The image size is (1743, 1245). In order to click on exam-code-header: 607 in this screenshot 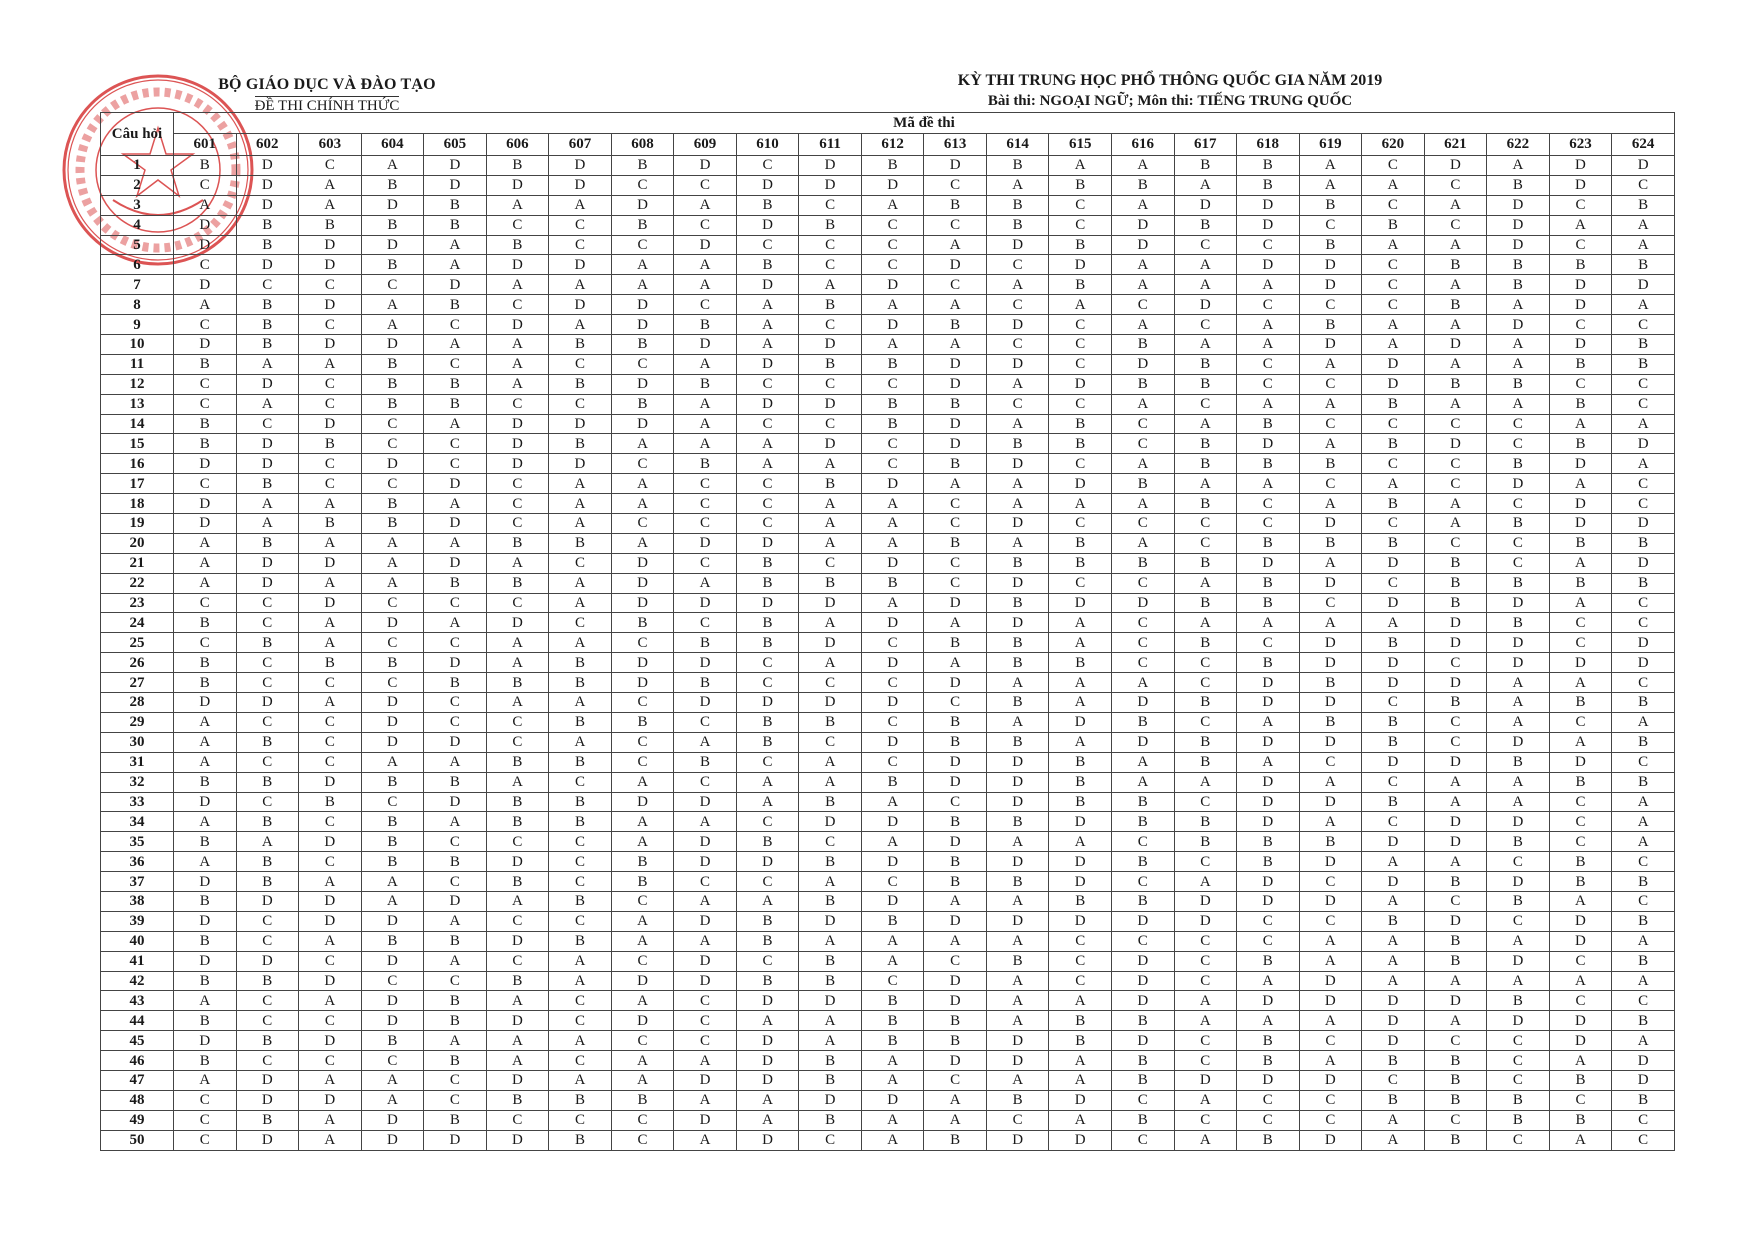, I will do `click(580, 144)`.